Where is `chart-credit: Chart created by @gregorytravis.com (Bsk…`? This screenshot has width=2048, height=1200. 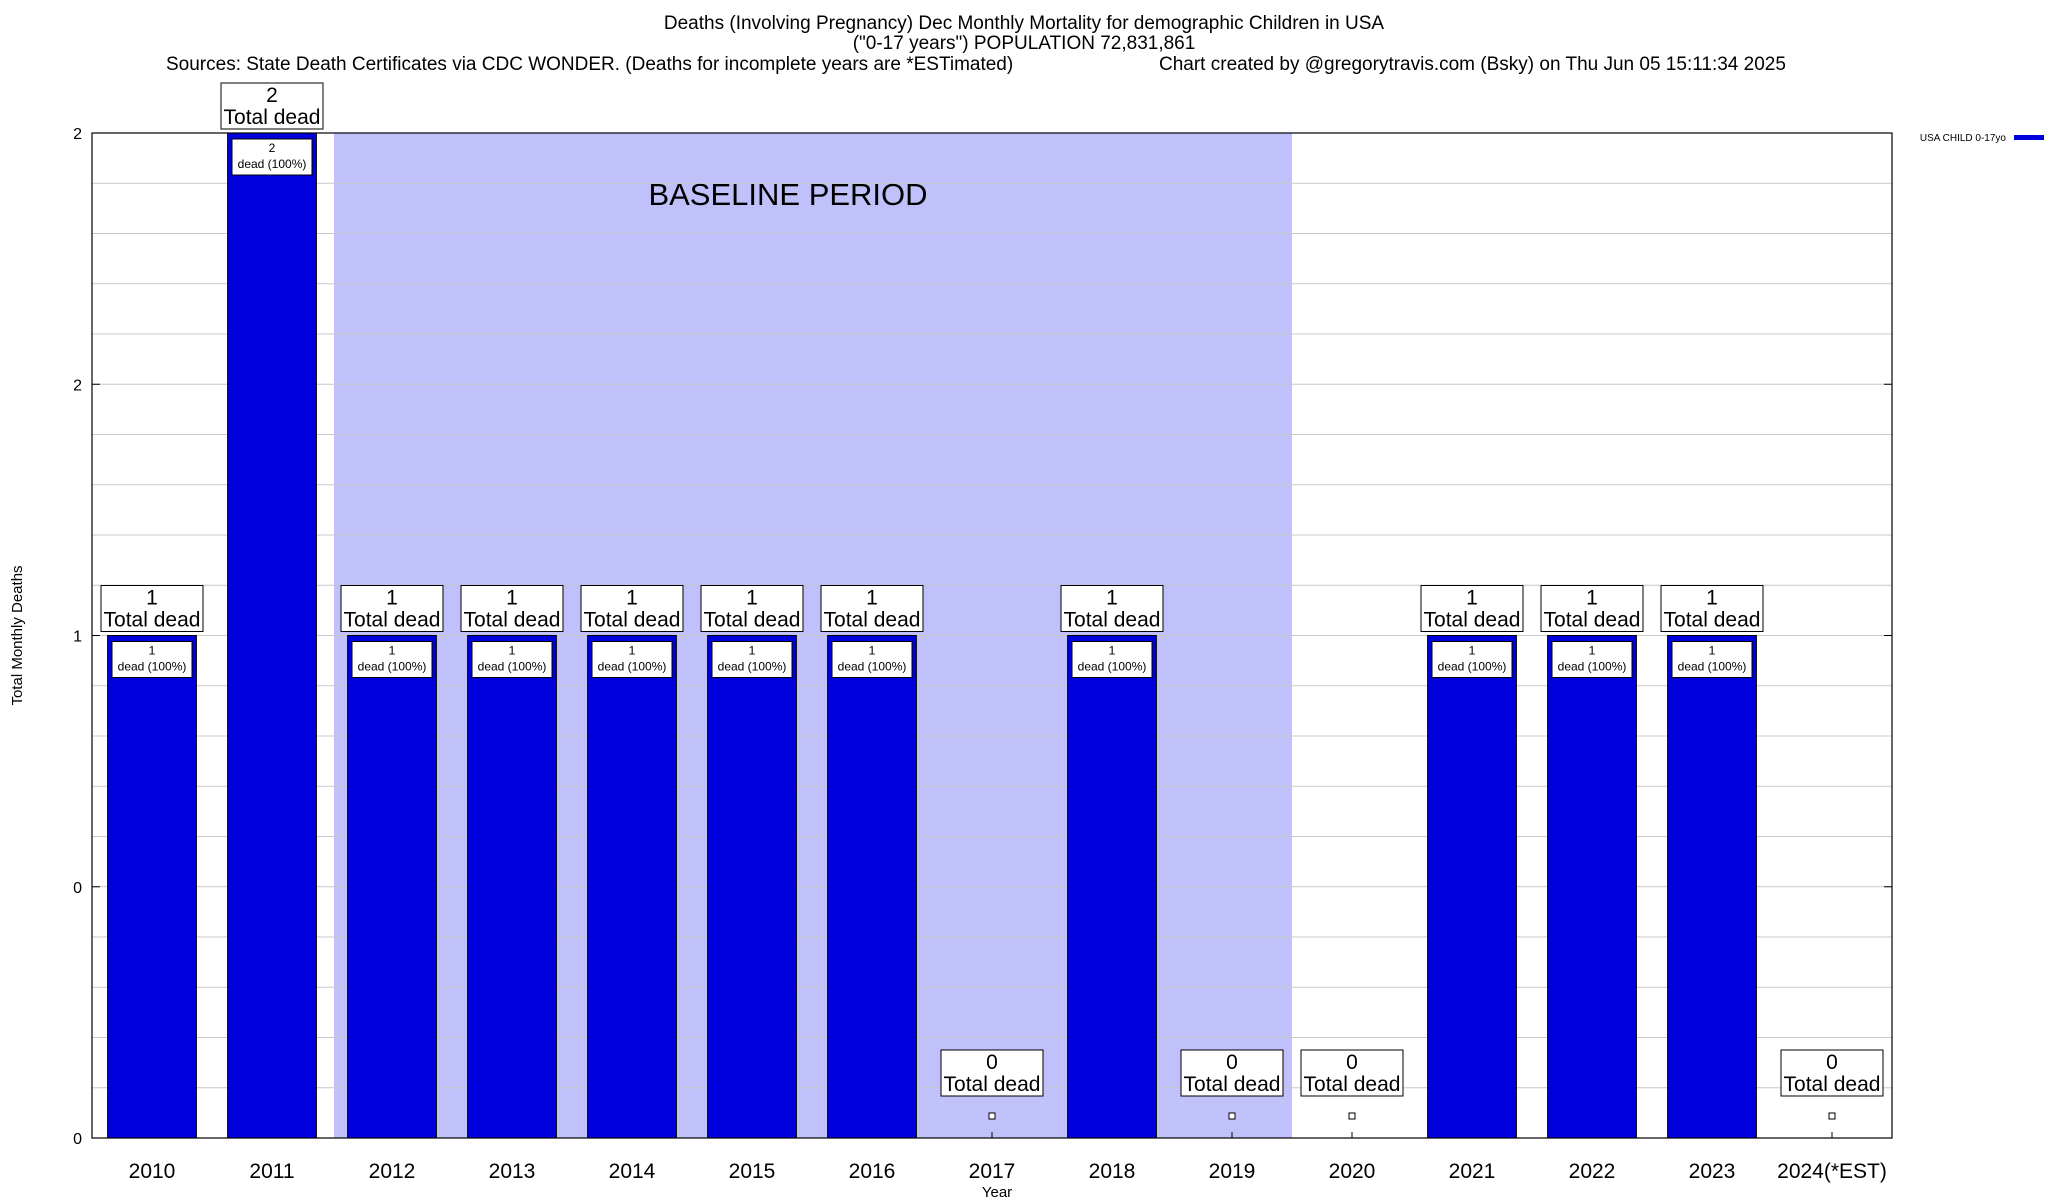
chart-credit: Chart created by @gregorytravis.com (Bsk… is located at coordinates (1472, 64).